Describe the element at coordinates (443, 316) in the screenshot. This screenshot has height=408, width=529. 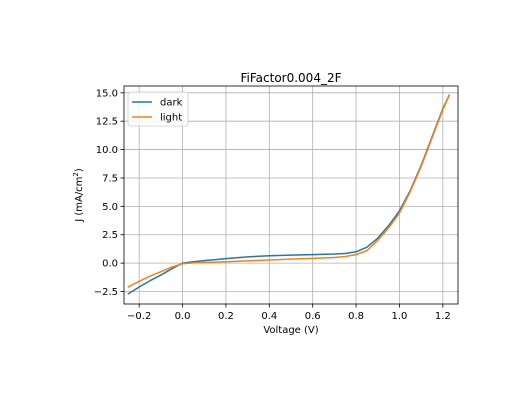
I see `x-tick-label: 1.2` at that location.